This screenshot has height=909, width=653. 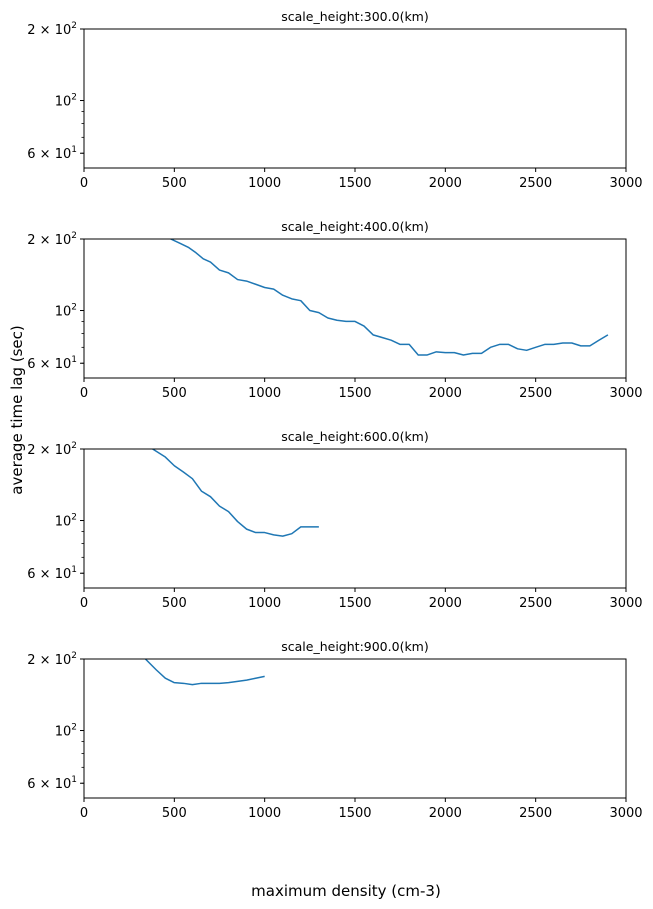 What do you see at coordinates (17, 409) in the screenshot?
I see `y-axis-label: average time lag (sec)` at bounding box center [17, 409].